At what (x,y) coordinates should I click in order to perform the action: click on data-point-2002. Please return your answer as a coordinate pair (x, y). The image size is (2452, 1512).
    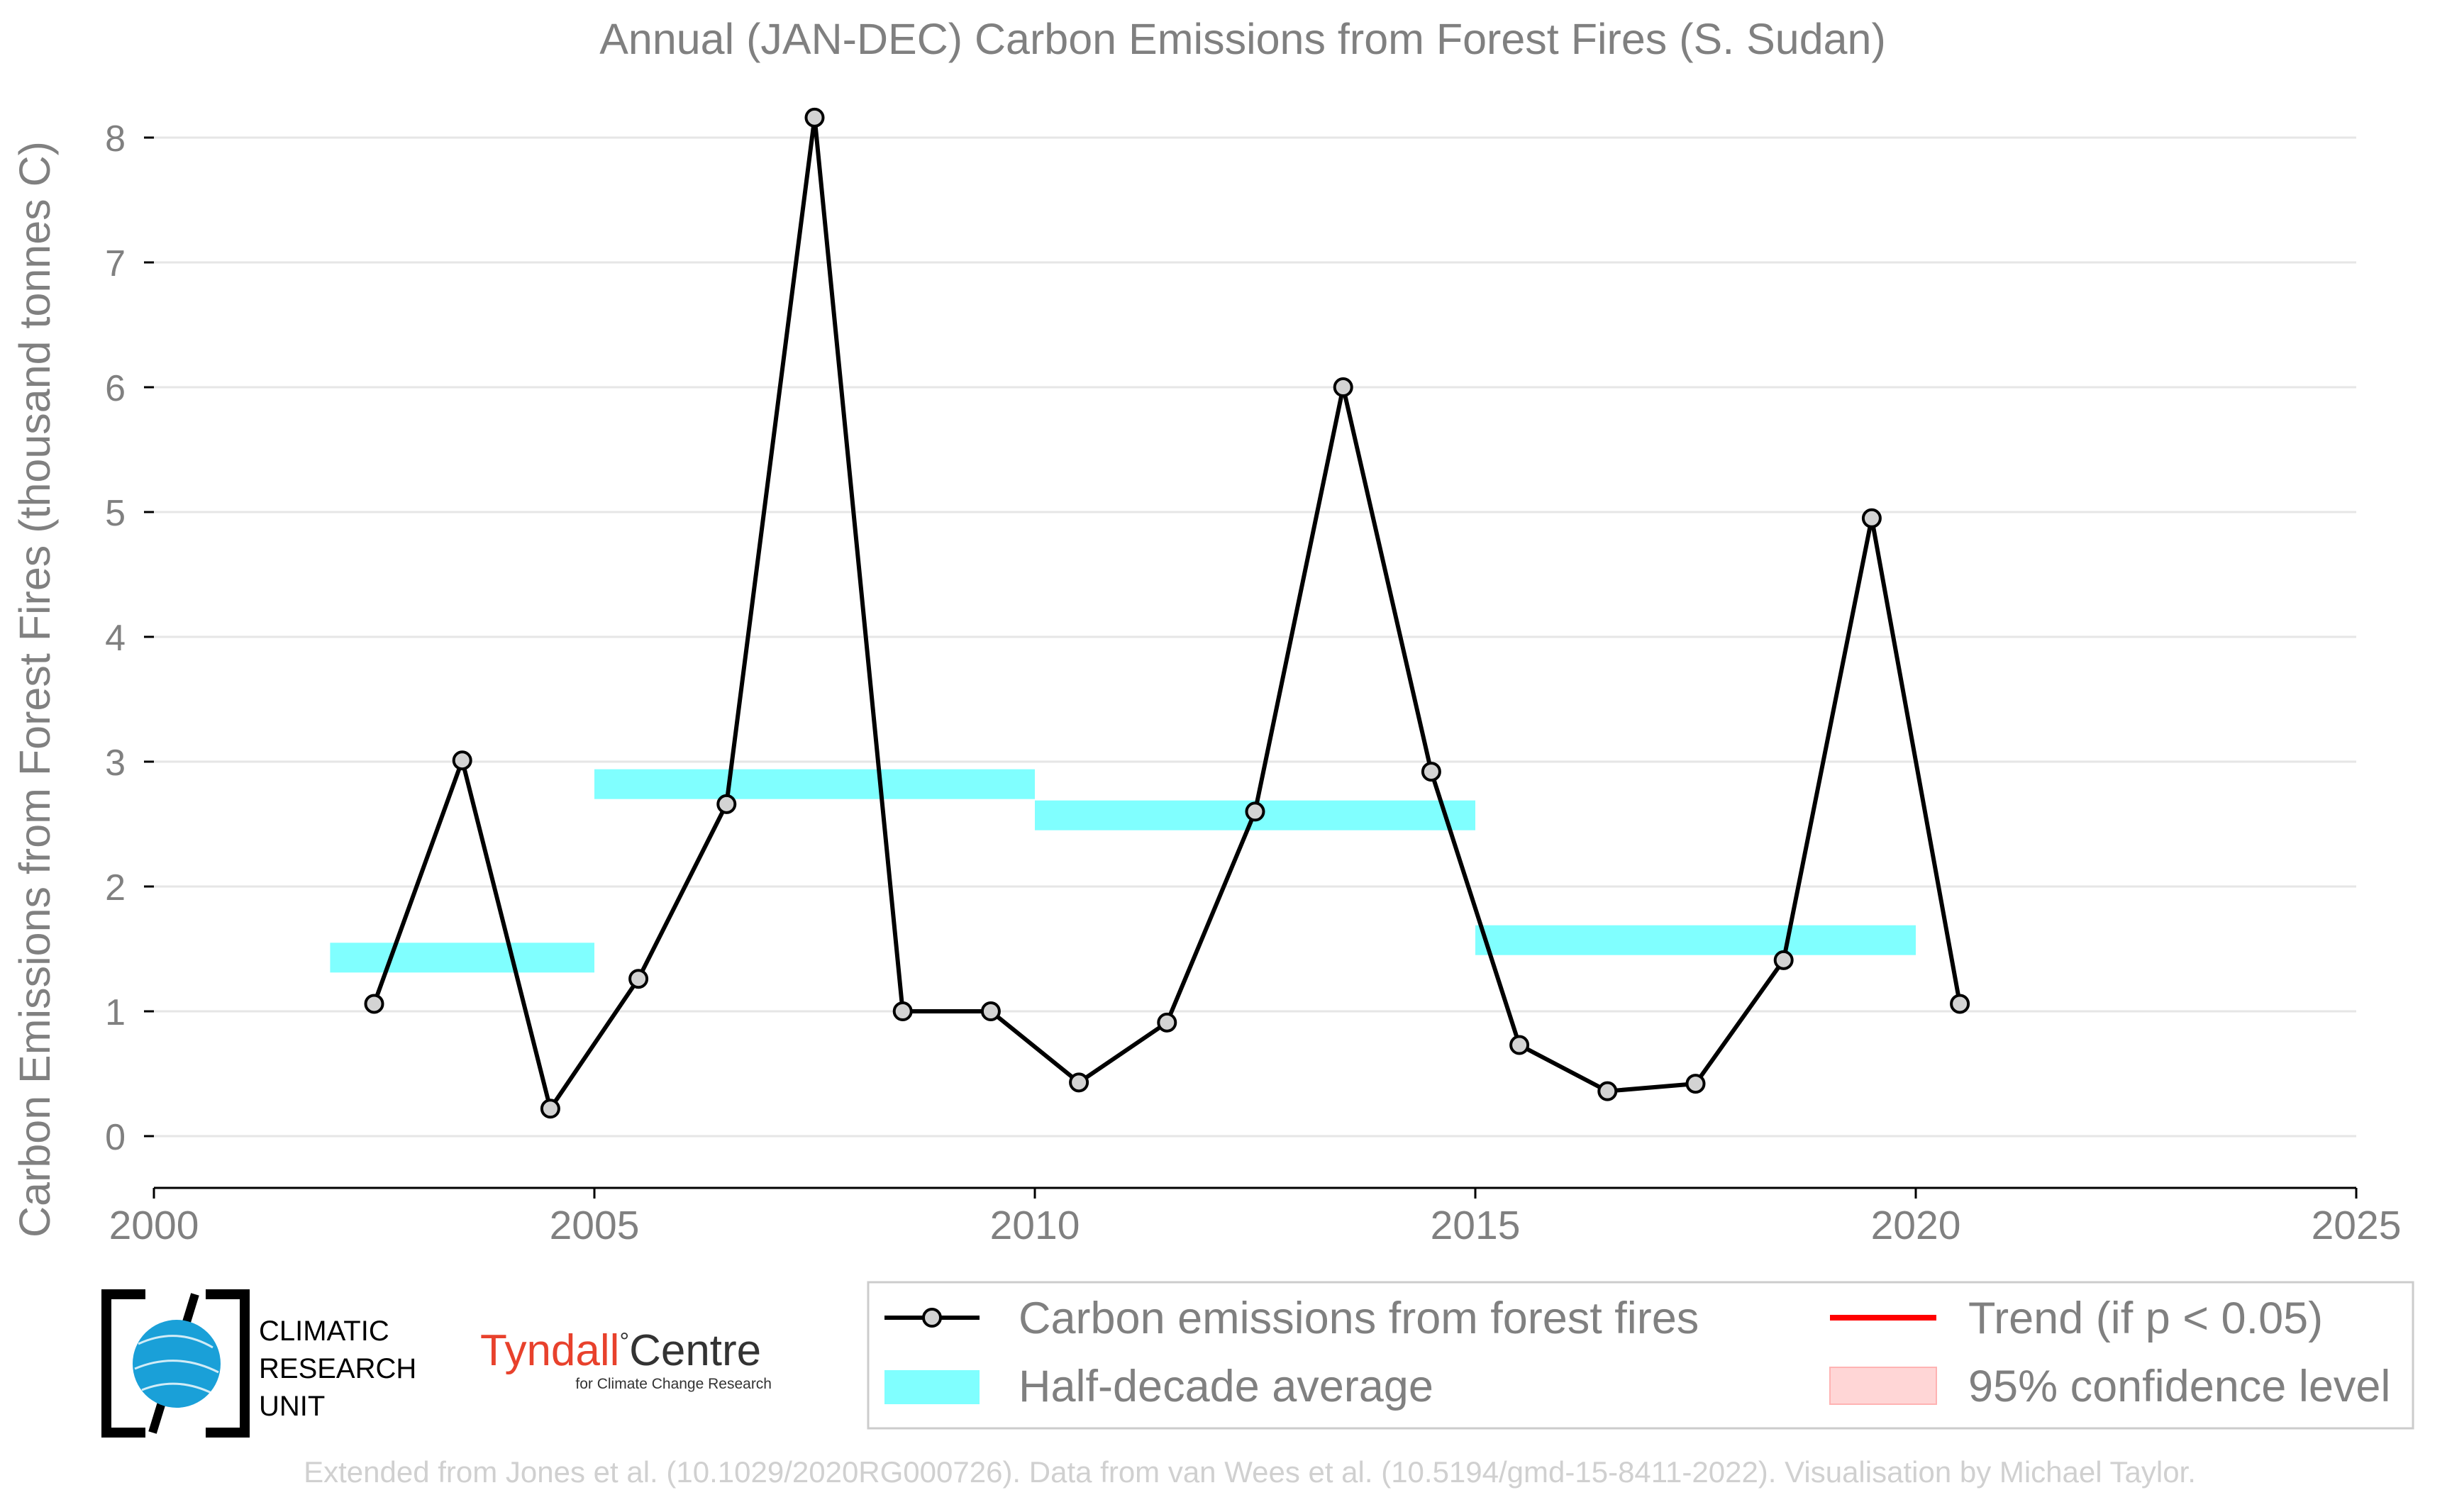
    Looking at the image, I should click on (374, 1004).